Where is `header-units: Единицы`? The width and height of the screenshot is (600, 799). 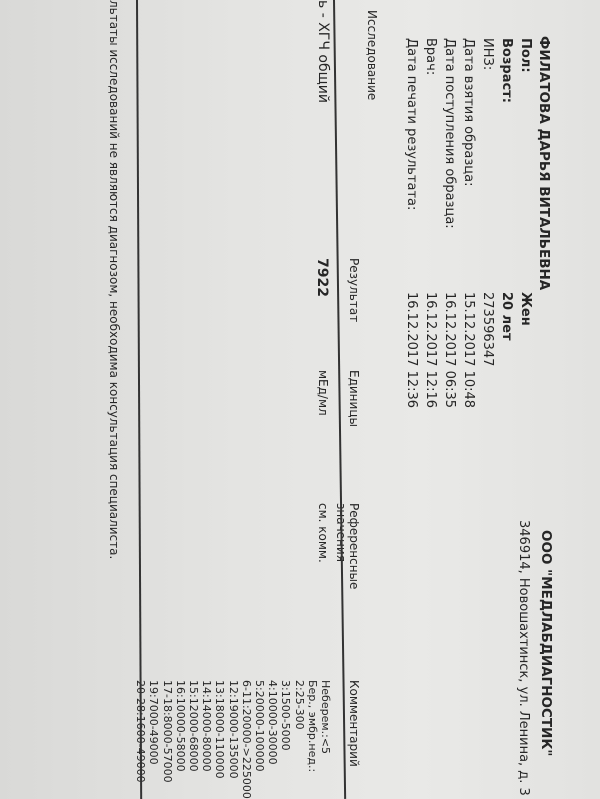 header-units: Единицы is located at coordinates (354, 398).